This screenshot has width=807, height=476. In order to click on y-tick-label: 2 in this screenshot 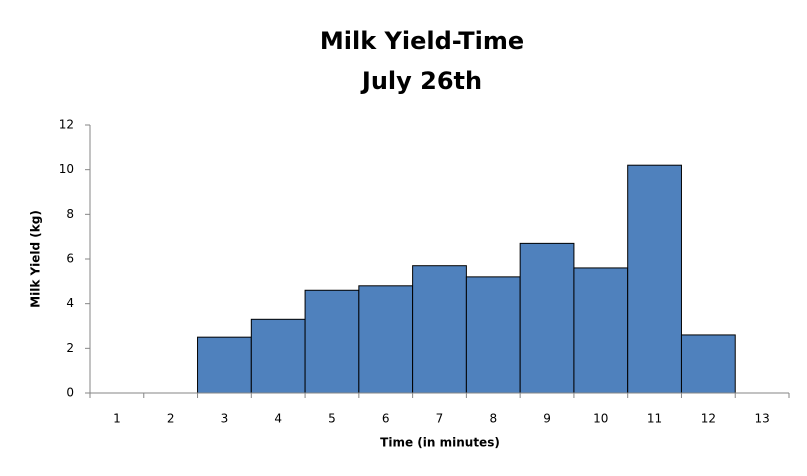, I will do `click(70, 348)`.